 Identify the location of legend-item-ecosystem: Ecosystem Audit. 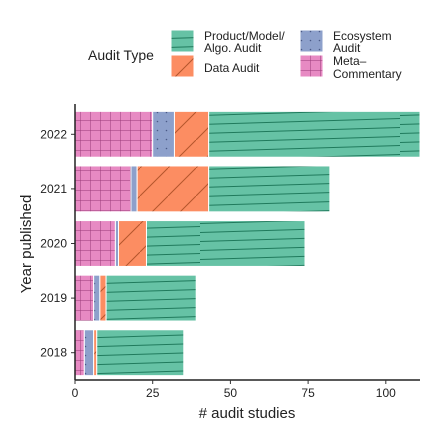
(345, 42).